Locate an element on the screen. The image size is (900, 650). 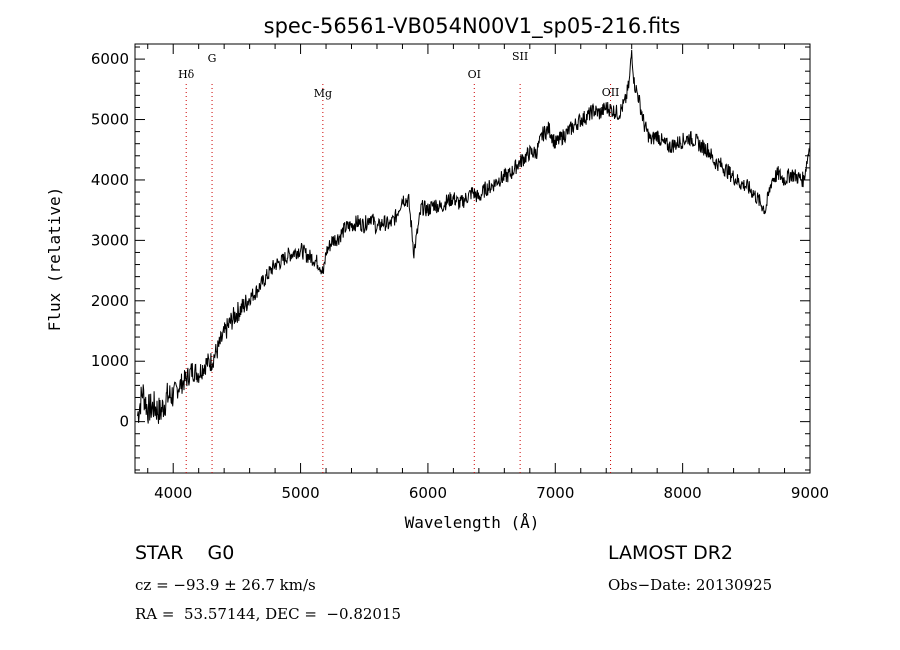
y-tick-label: 6000 is located at coordinates (110, 59).